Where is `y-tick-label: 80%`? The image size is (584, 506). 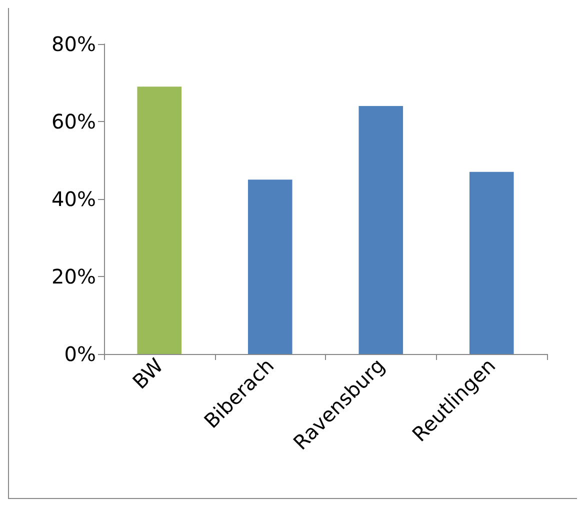
y-tick-label: 80% is located at coordinates (74, 44).